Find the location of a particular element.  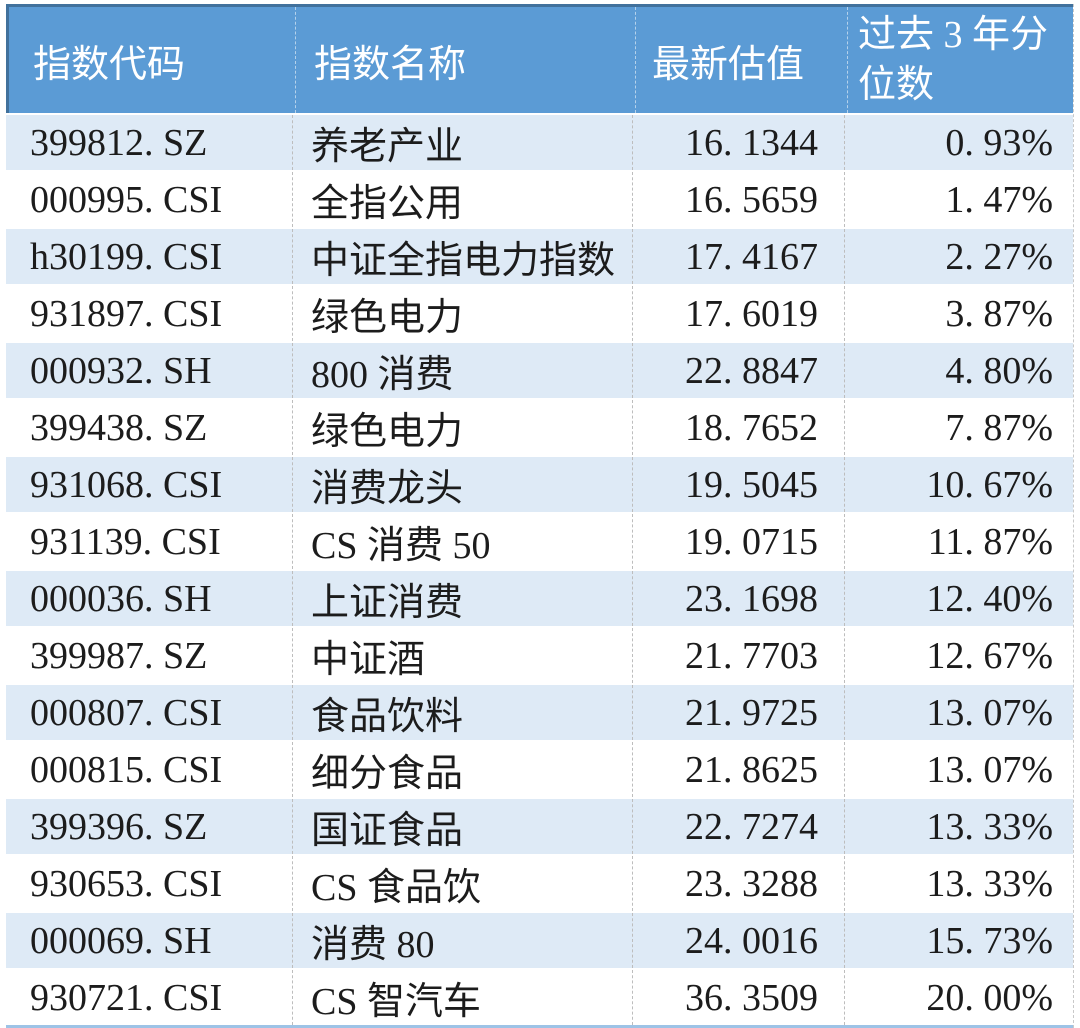

cell-index-name: 养老产业 is located at coordinates (462, 142).